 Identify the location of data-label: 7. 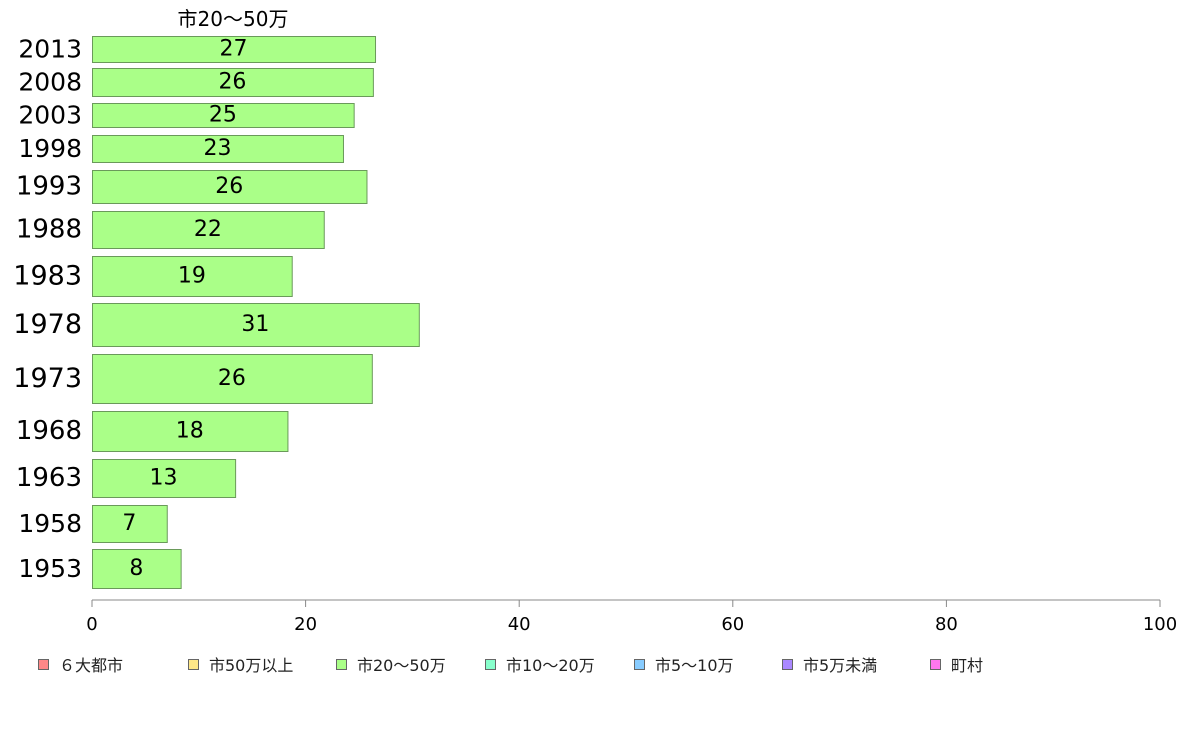
(129, 523).